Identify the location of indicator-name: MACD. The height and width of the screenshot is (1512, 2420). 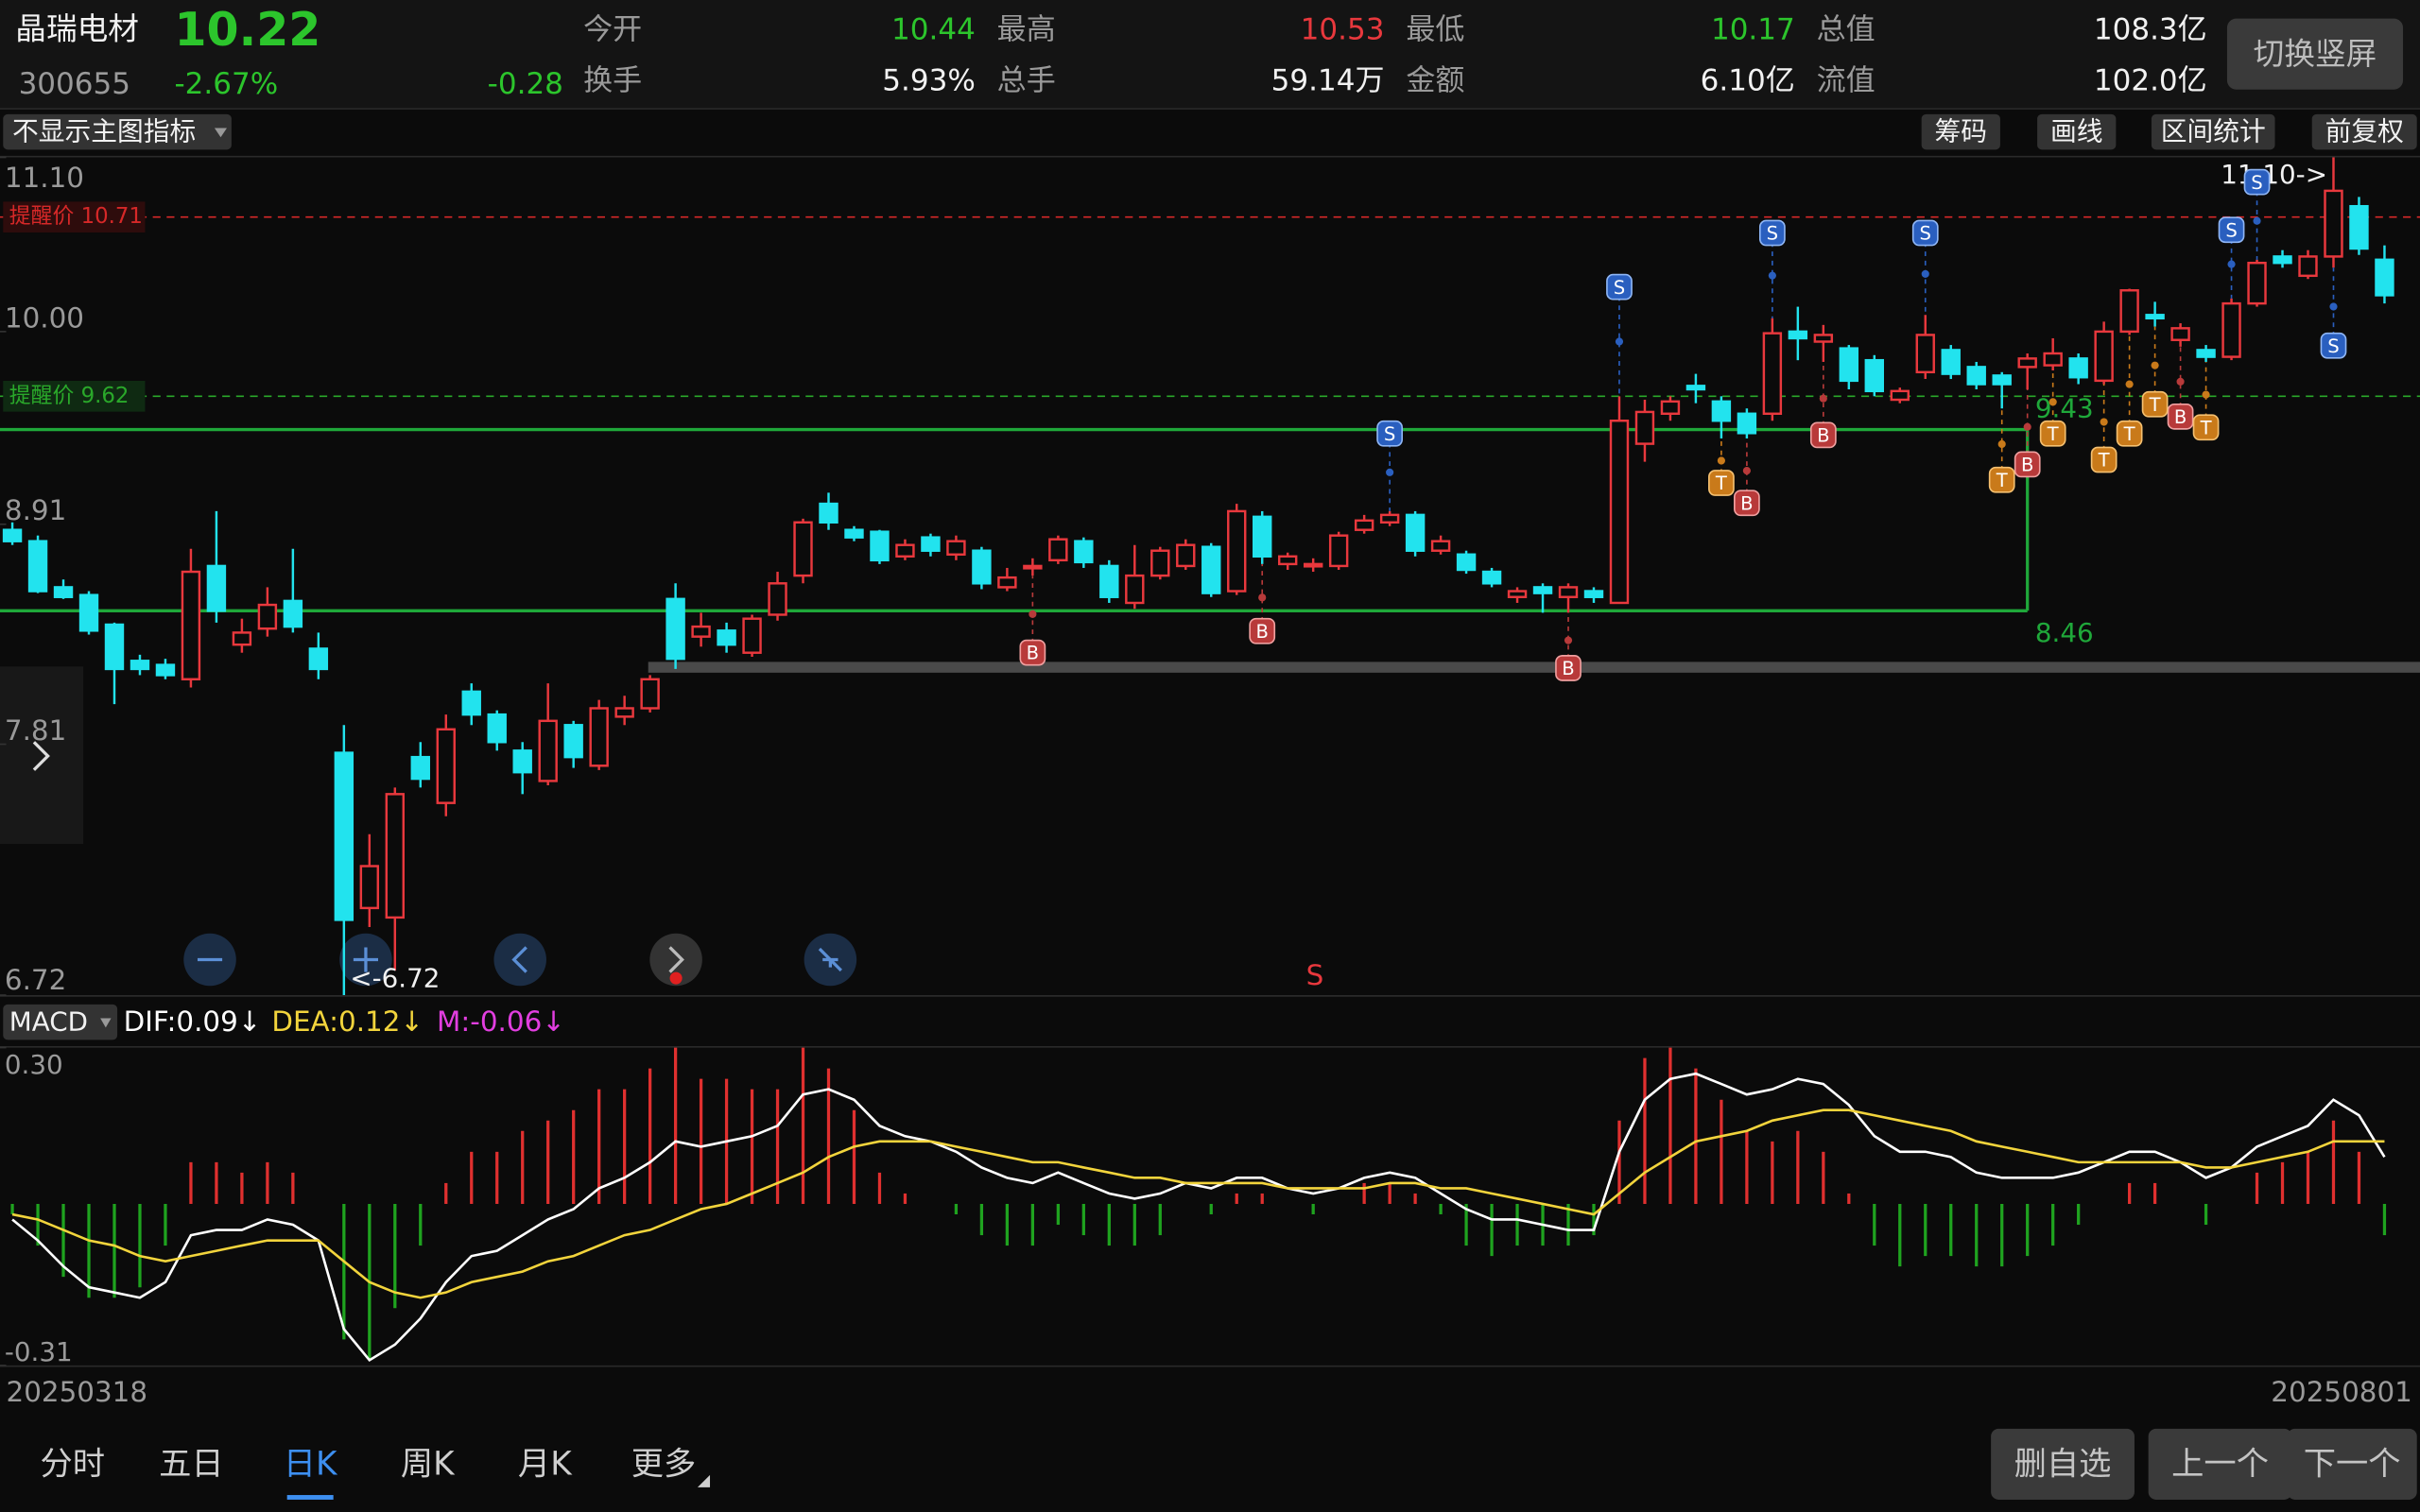
(48, 1021).